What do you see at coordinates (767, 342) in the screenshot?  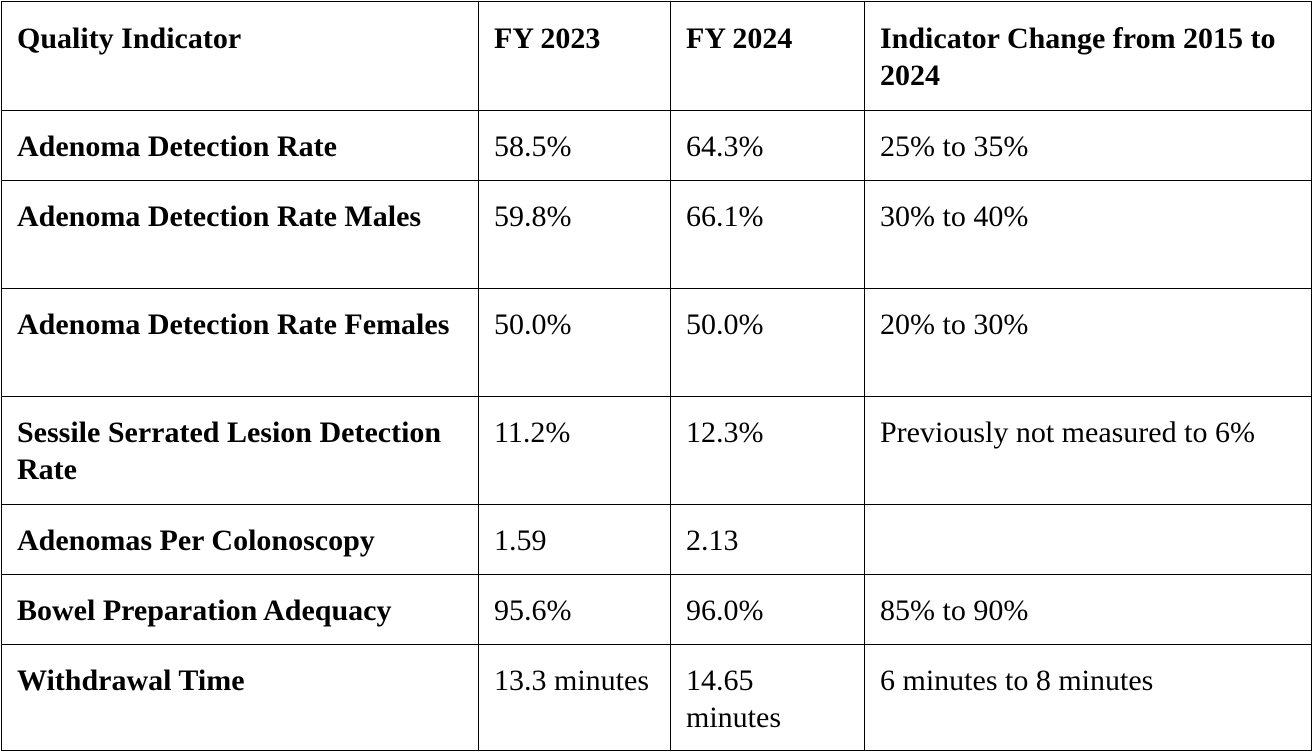 I see `fy-2024-value: 50.0%` at bounding box center [767, 342].